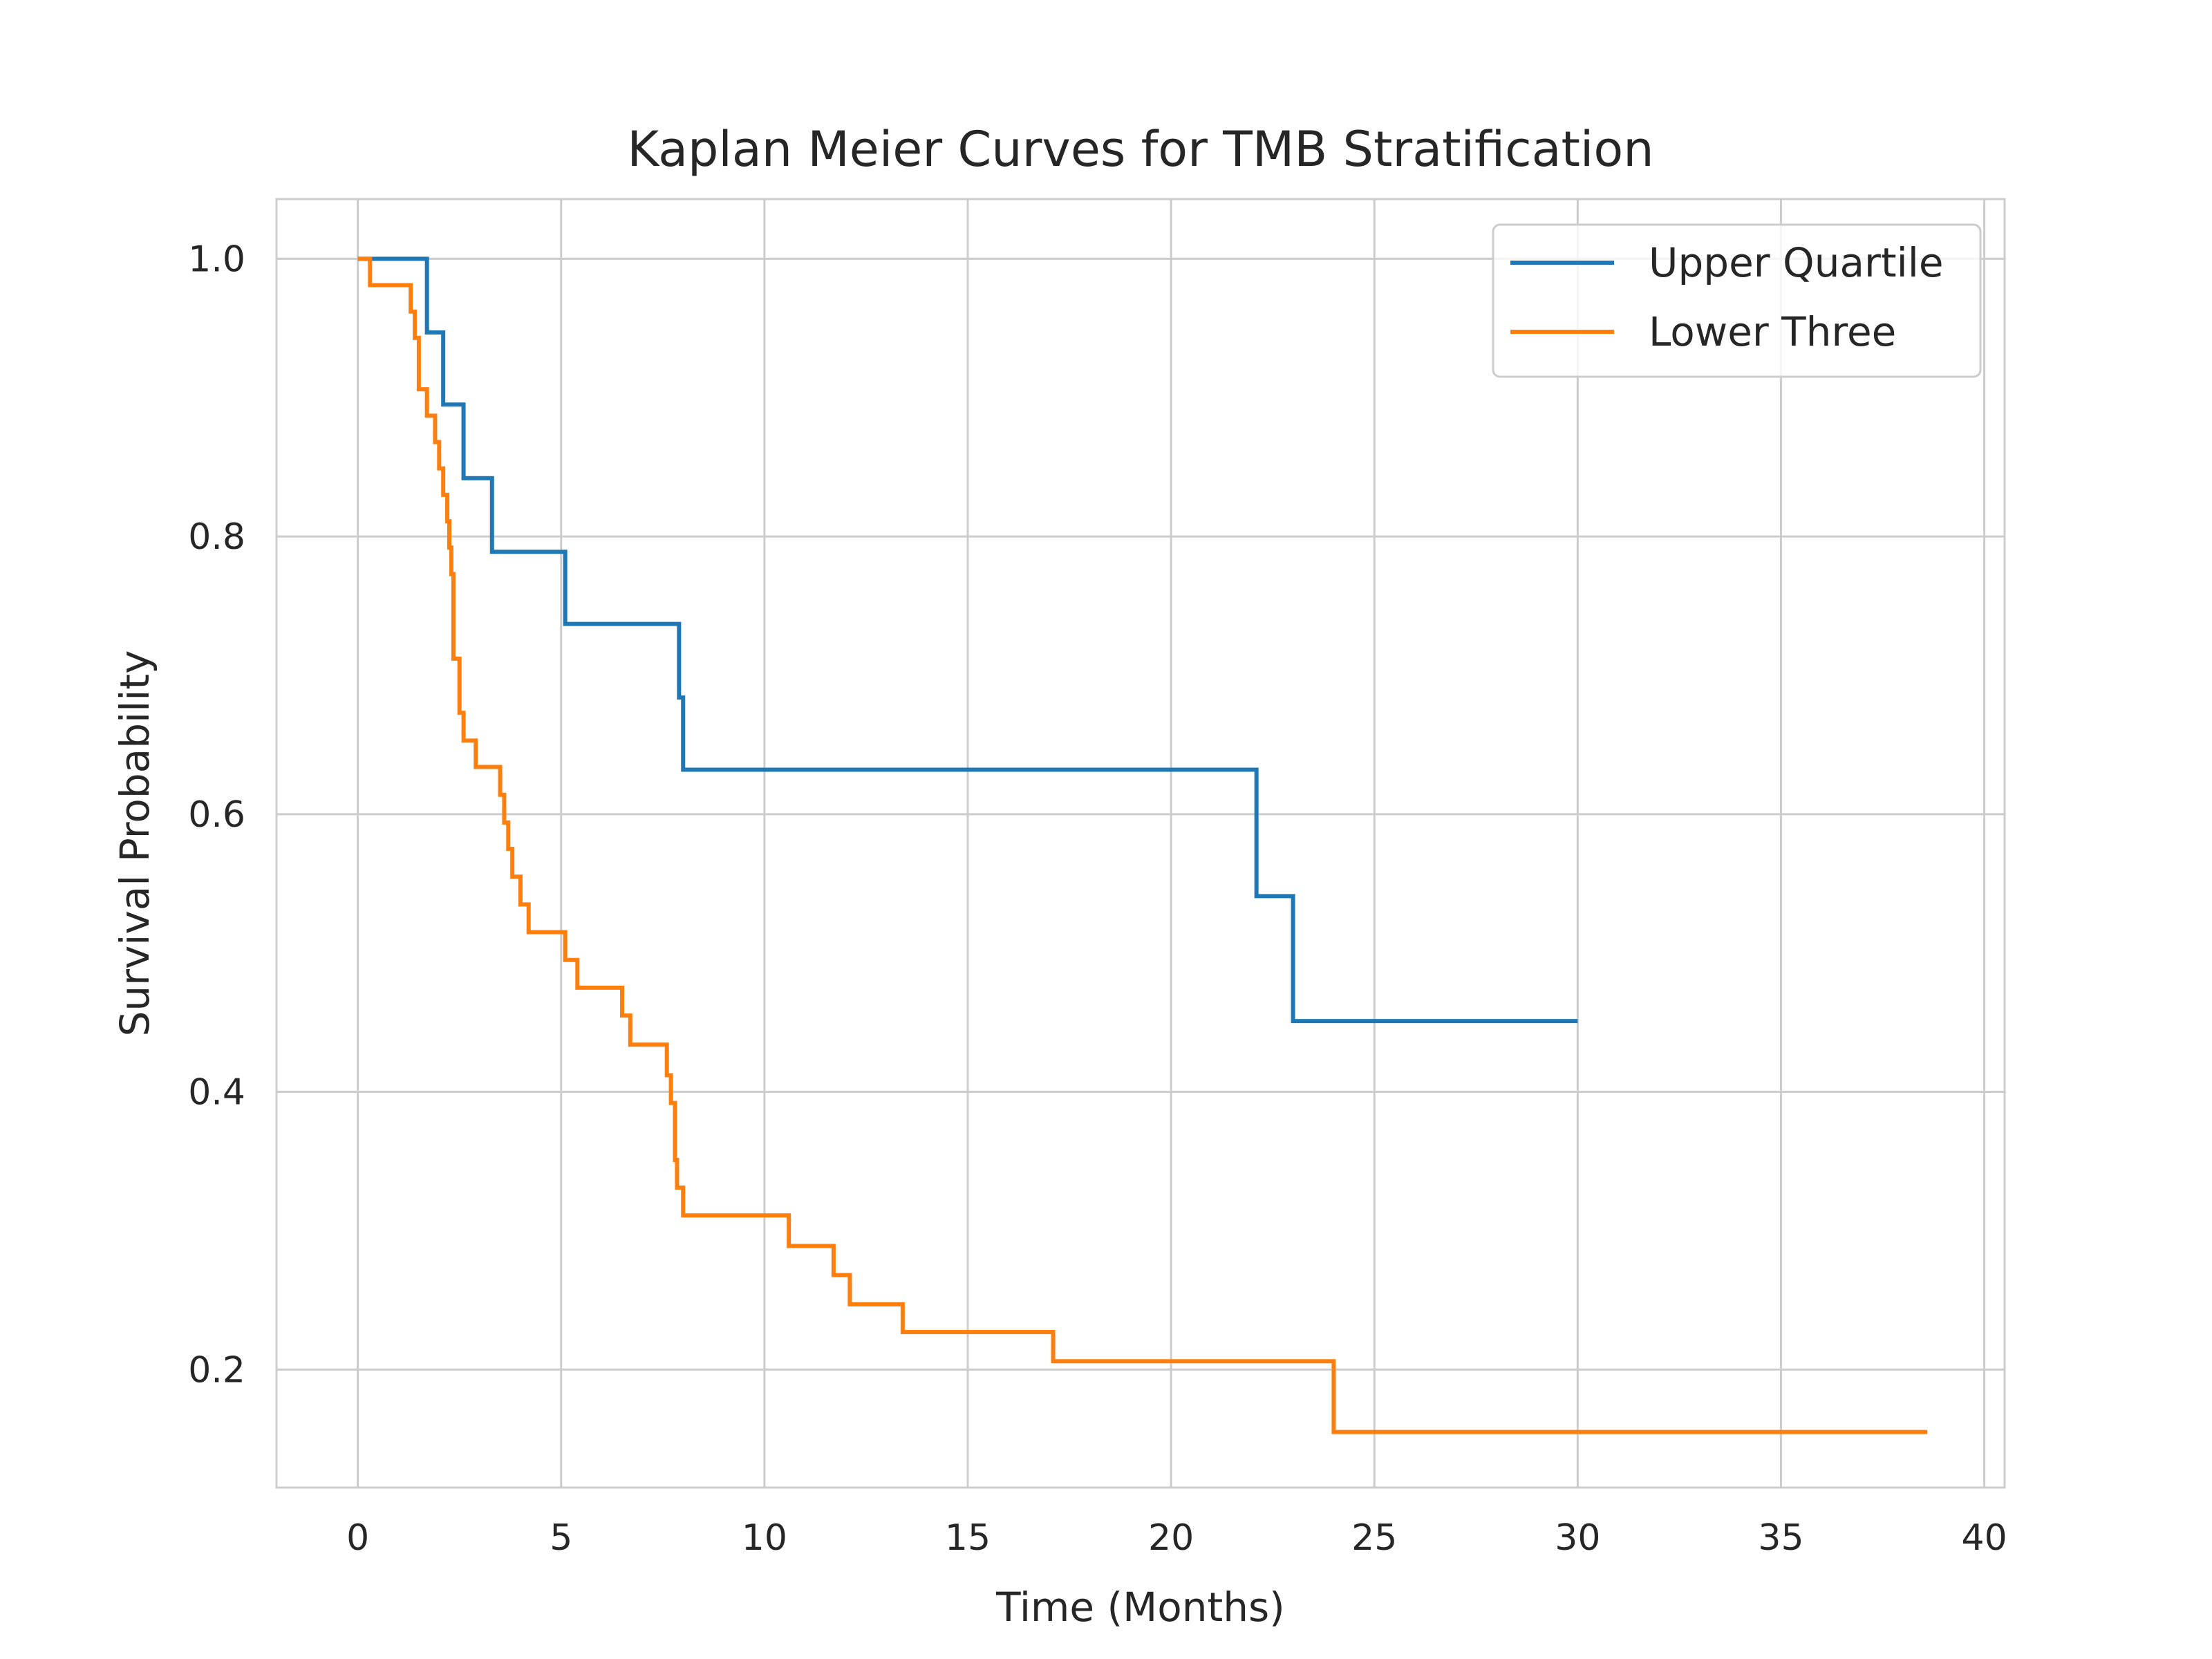 This screenshot has width=2212, height=1659. What do you see at coordinates (216, 537) in the screenshot?
I see `y-tick-label: 0.8` at bounding box center [216, 537].